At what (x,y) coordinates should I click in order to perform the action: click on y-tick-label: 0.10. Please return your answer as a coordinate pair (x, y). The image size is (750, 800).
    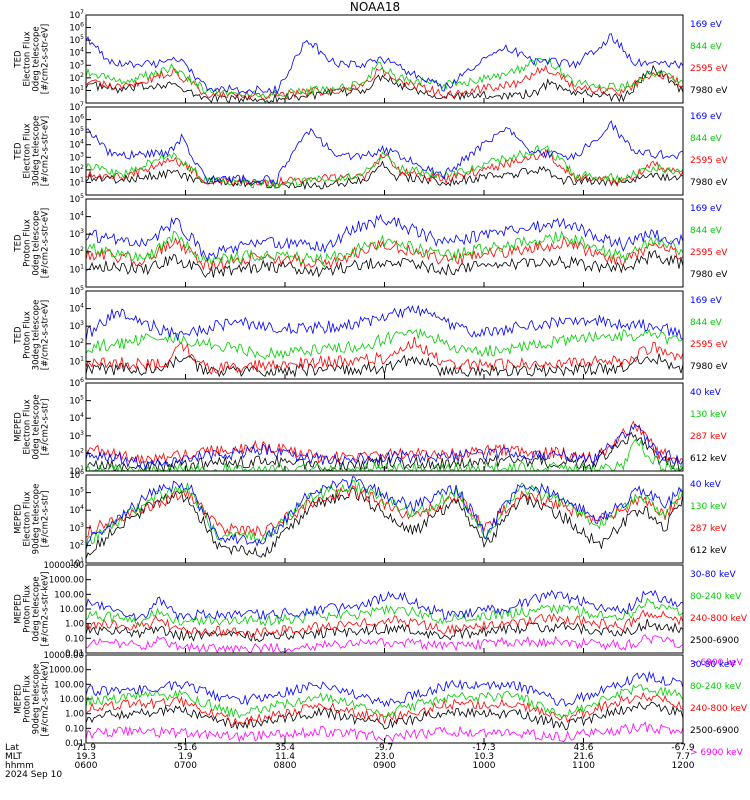
    Looking at the image, I should click on (74, 729).